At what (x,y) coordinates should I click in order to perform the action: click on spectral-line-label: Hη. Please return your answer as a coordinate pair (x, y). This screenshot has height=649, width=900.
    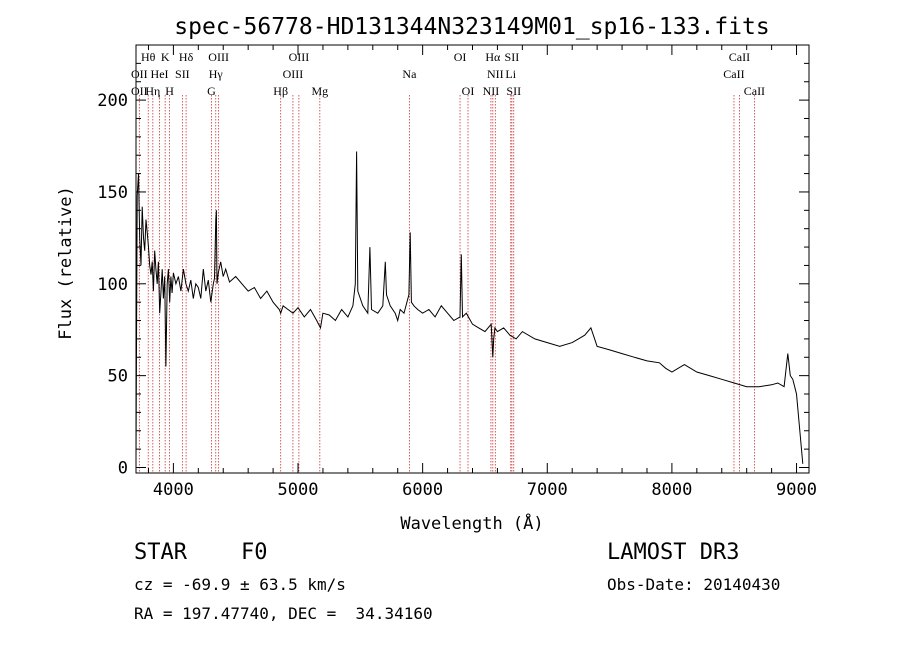
    Looking at the image, I should click on (152, 91).